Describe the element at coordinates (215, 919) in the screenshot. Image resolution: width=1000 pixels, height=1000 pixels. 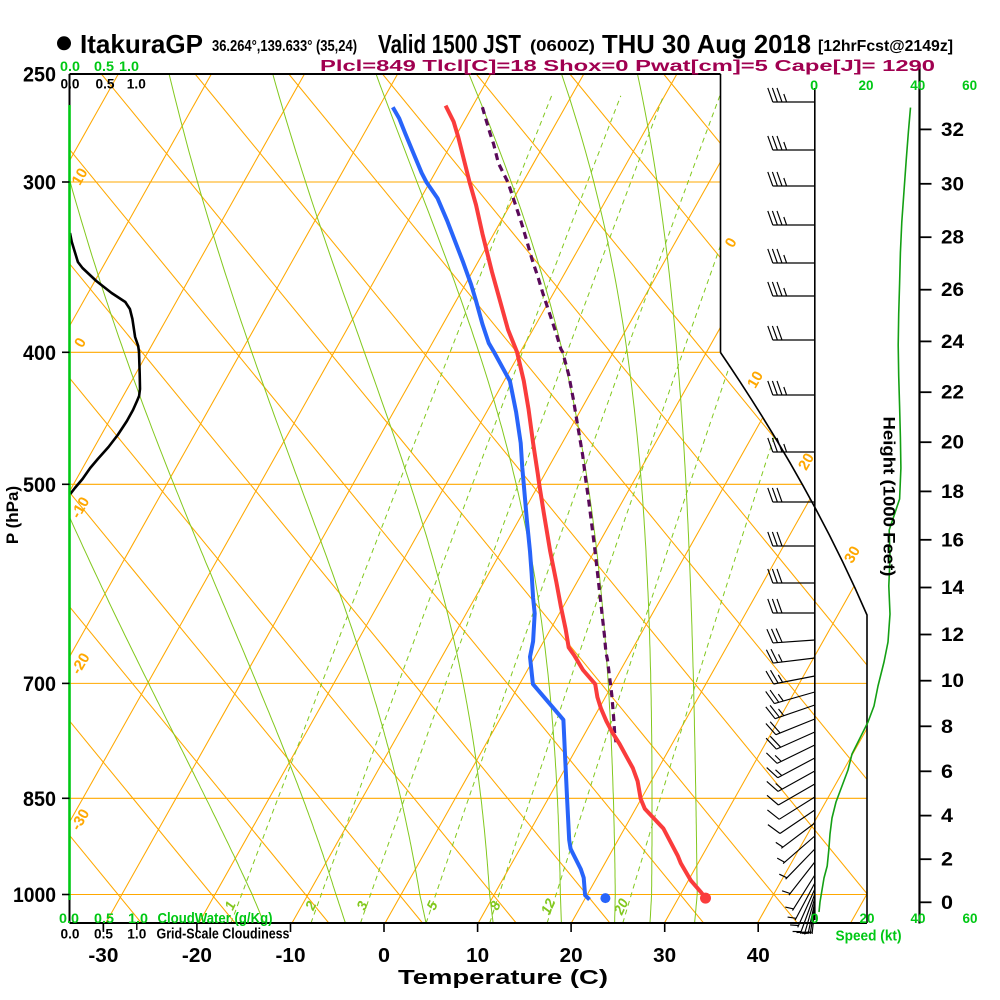
I see `svg-text: CloudWater (g/Kg)` at that location.